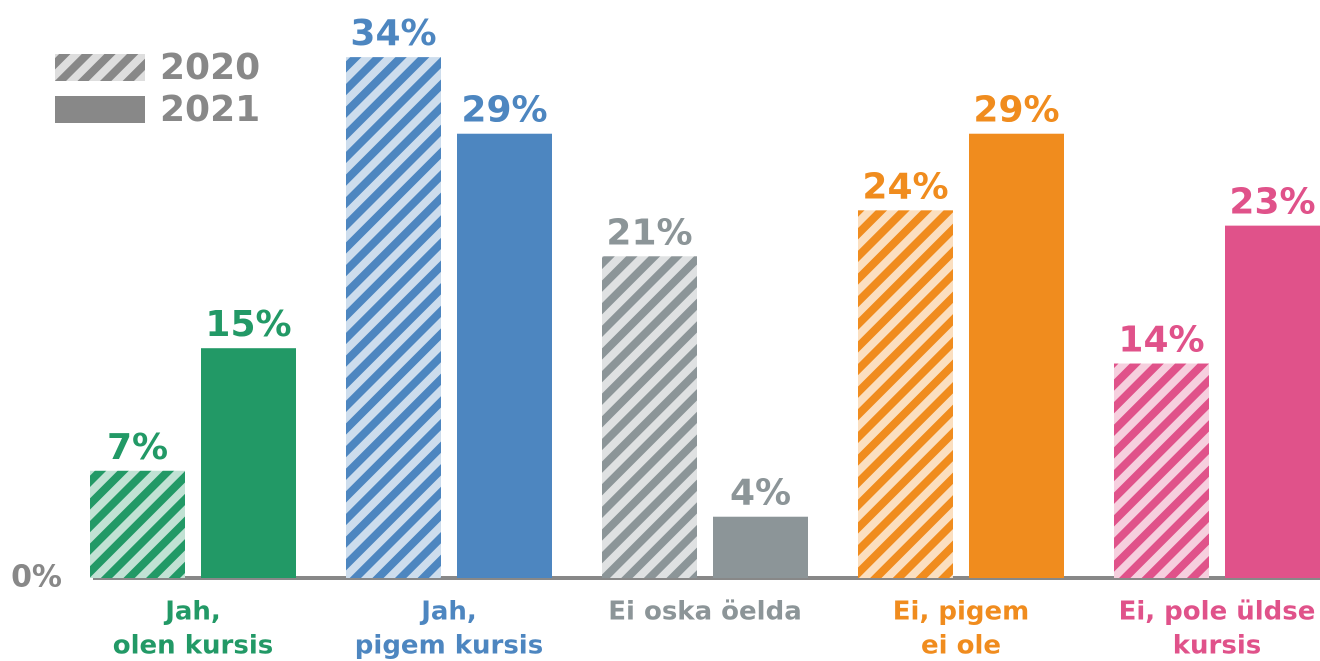 This screenshot has width=1320, height=661. What do you see at coordinates (1272, 202) in the screenshot?
I see `data-label: 23%` at bounding box center [1272, 202].